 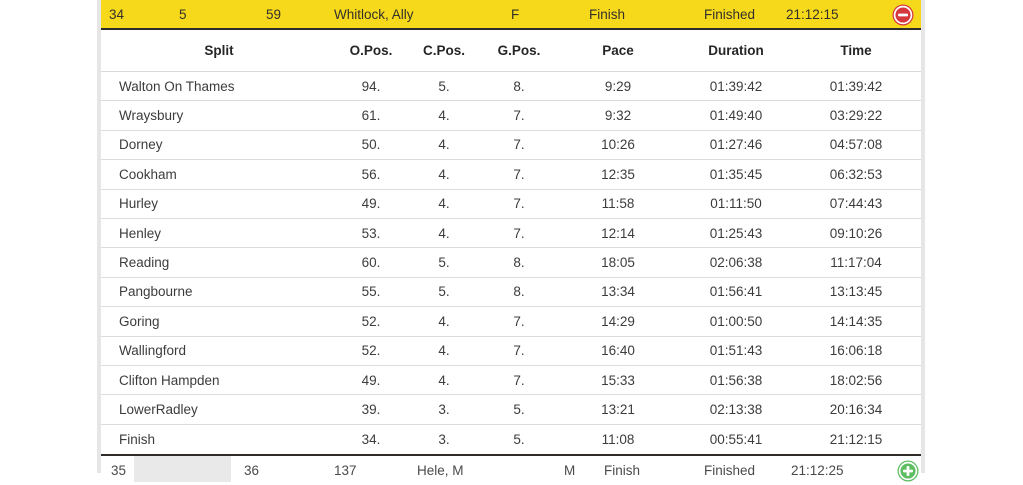 What do you see at coordinates (371, 263) in the screenshot?
I see `split-opos: 60.` at bounding box center [371, 263].